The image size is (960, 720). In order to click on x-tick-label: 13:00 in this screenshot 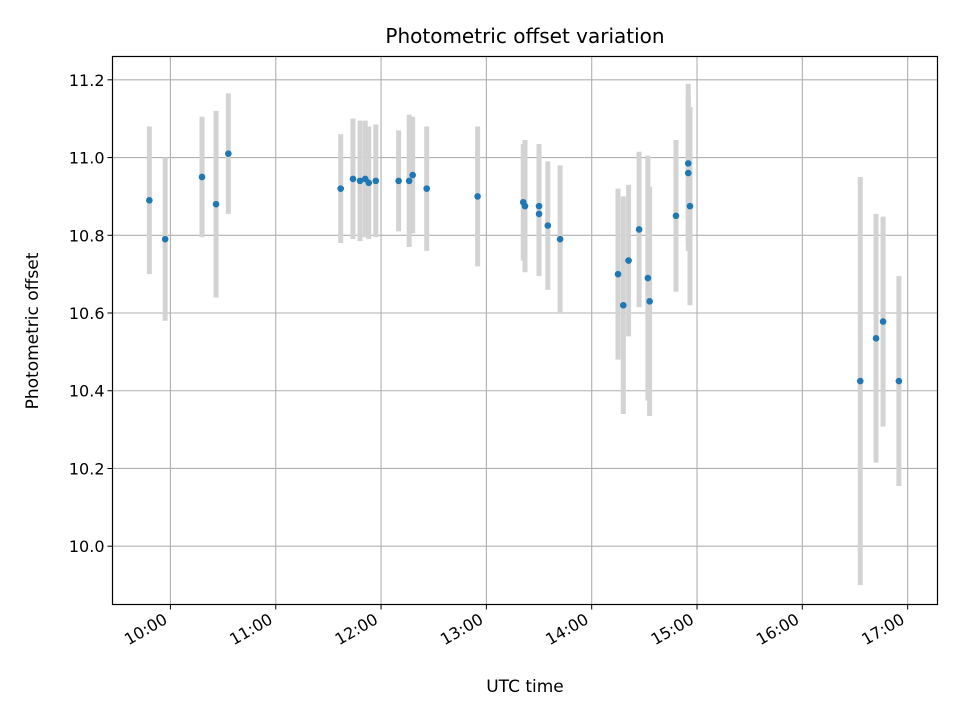, I will do `click(461, 630)`.